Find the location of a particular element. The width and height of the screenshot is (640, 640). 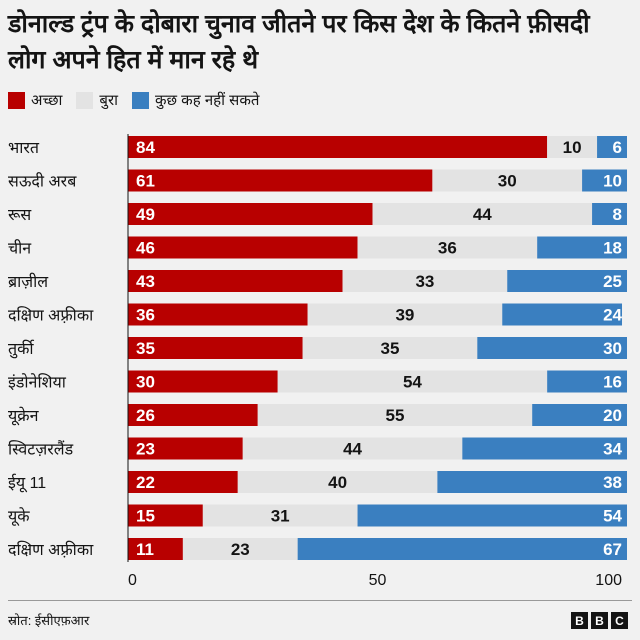

legend: अच्छा बुरा कुछ कह नहीं सकते is located at coordinates (140, 100).